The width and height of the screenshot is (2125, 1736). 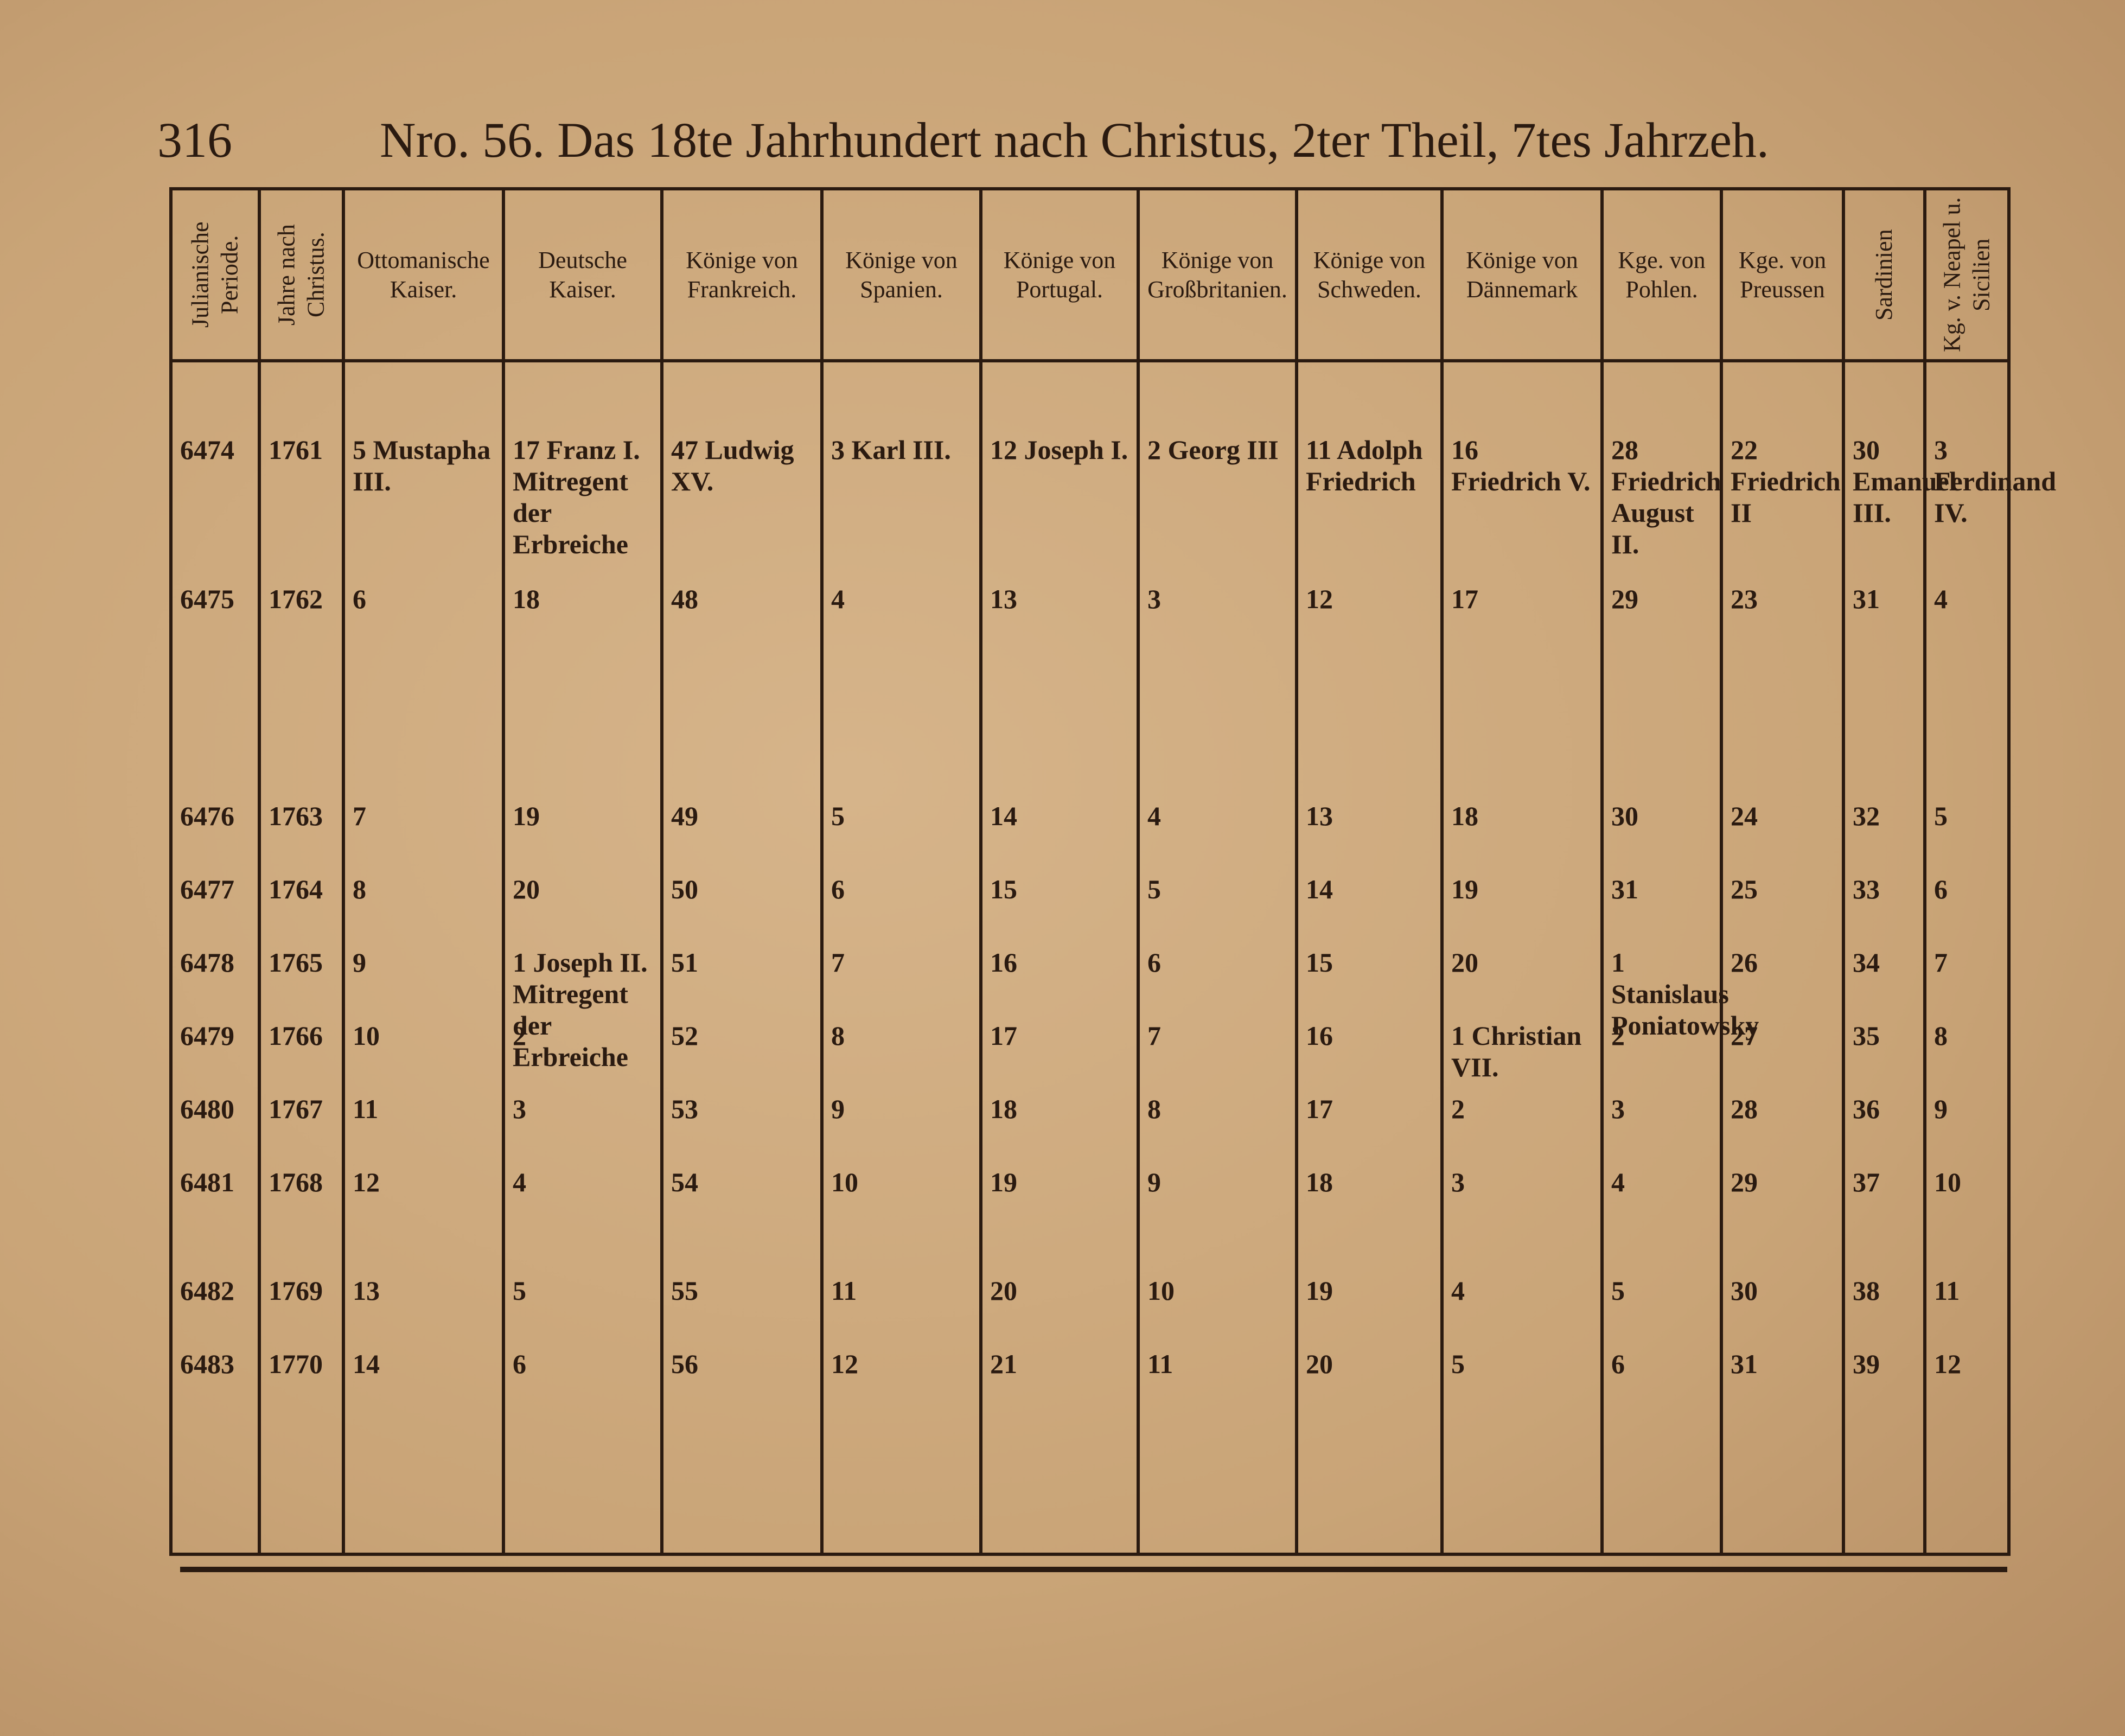 What do you see at coordinates (838, 889) in the screenshot?
I see `table-cell: 6` at bounding box center [838, 889].